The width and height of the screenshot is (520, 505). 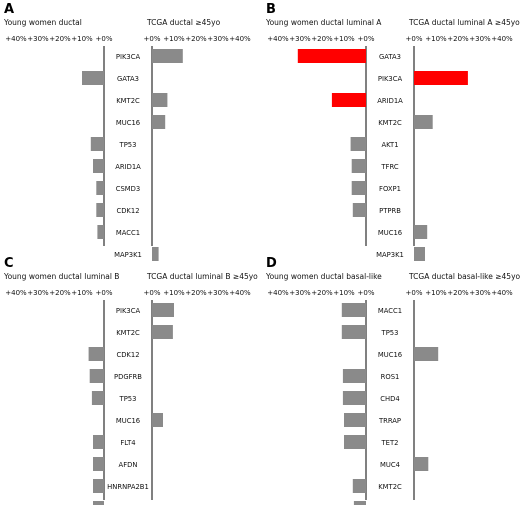 What do you see at coordinates (127, 355) in the screenshot?
I see `gene-label: CDK12` at bounding box center [127, 355].